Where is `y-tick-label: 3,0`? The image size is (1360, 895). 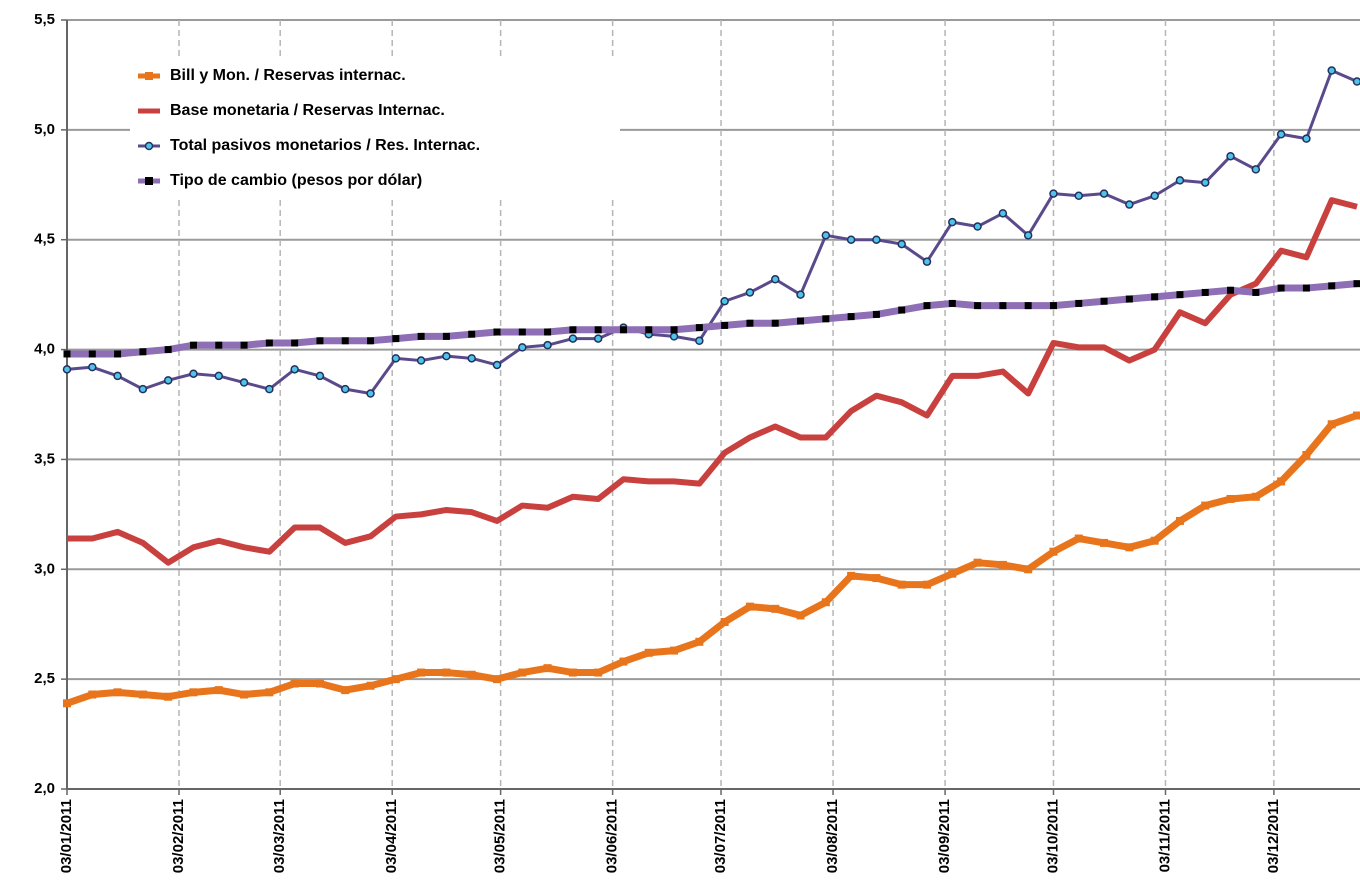 y-tick-label: 3,0 is located at coordinates (44, 568).